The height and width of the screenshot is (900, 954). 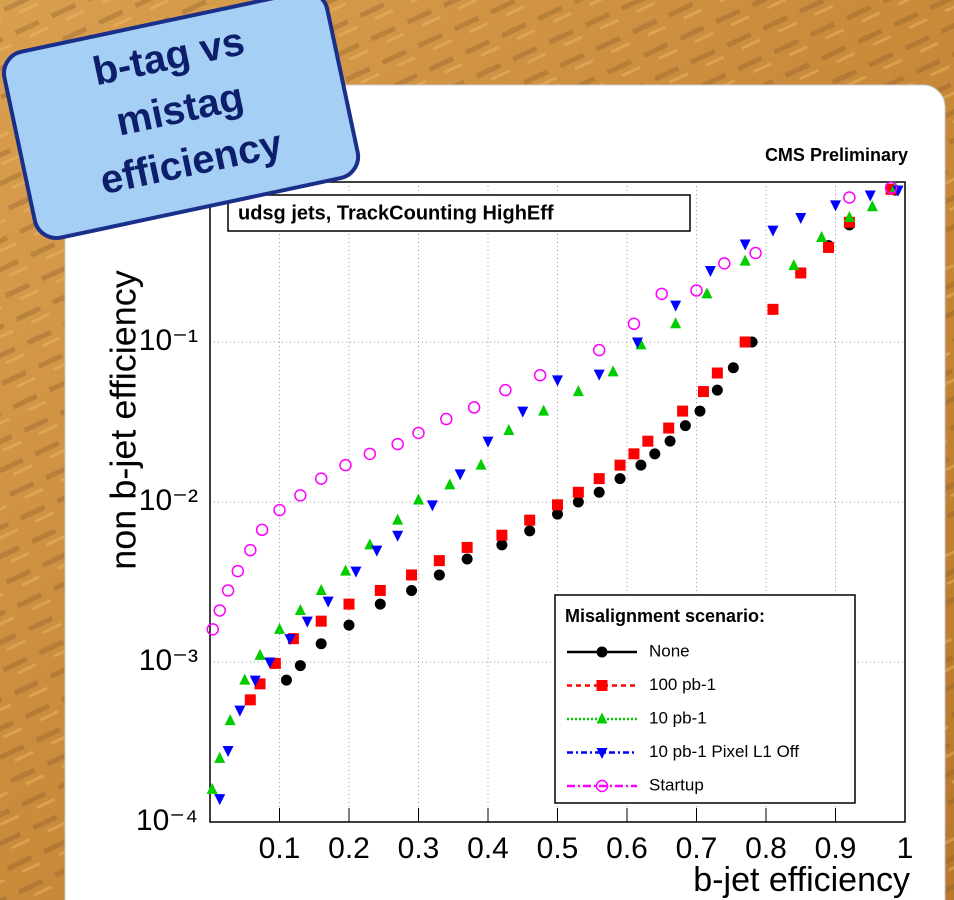 What do you see at coordinates (678, 717) in the screenshot?
I see `legend-label: 10 pb-1` at bounding box center [678, 717].